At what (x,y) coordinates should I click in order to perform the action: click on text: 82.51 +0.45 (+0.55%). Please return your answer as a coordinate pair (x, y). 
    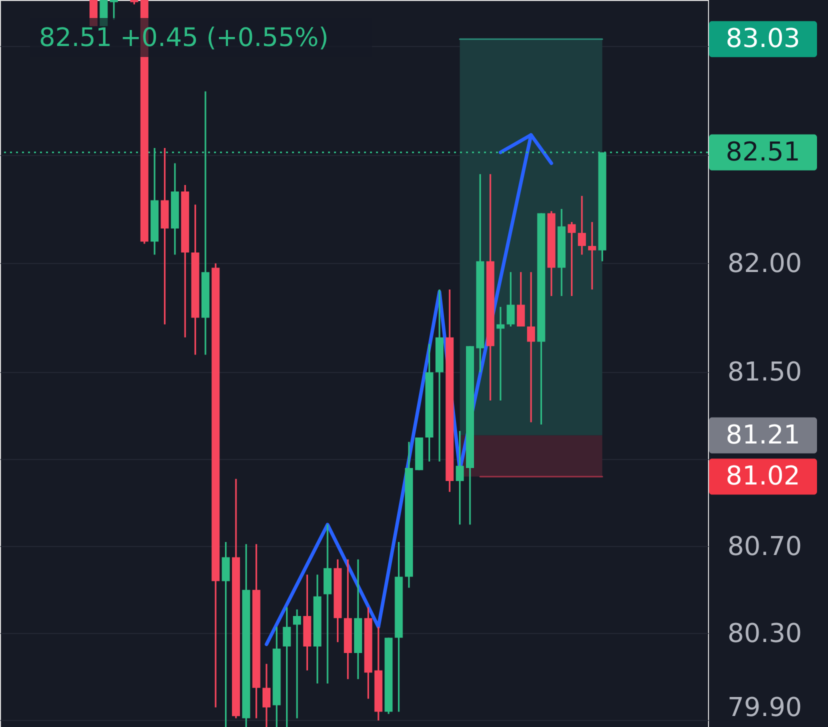
    Looking at the image, I should click on (184, 38).